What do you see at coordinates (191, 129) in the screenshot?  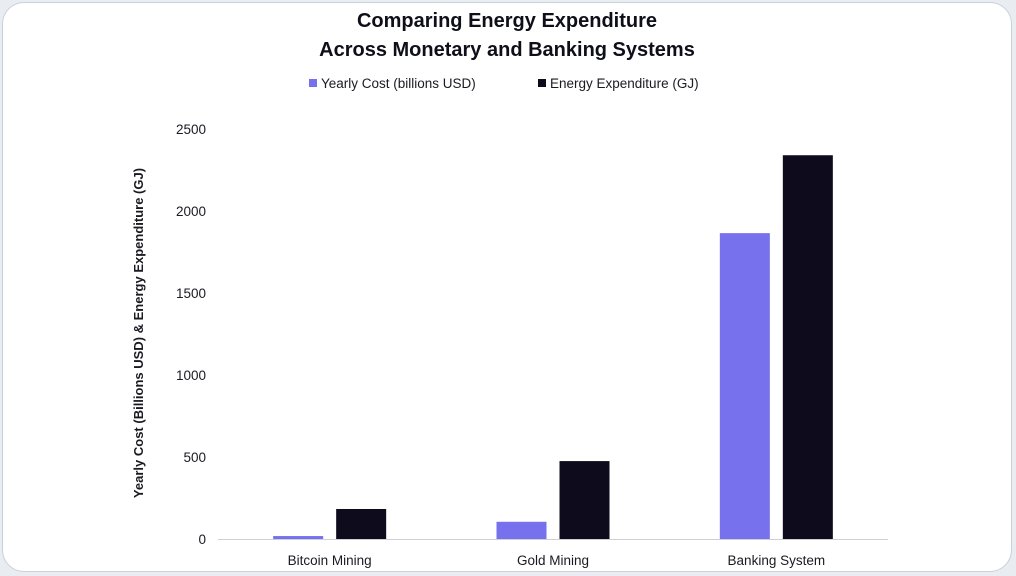 I see `y-tick-label: 2500` at bounding box center [191, 129].